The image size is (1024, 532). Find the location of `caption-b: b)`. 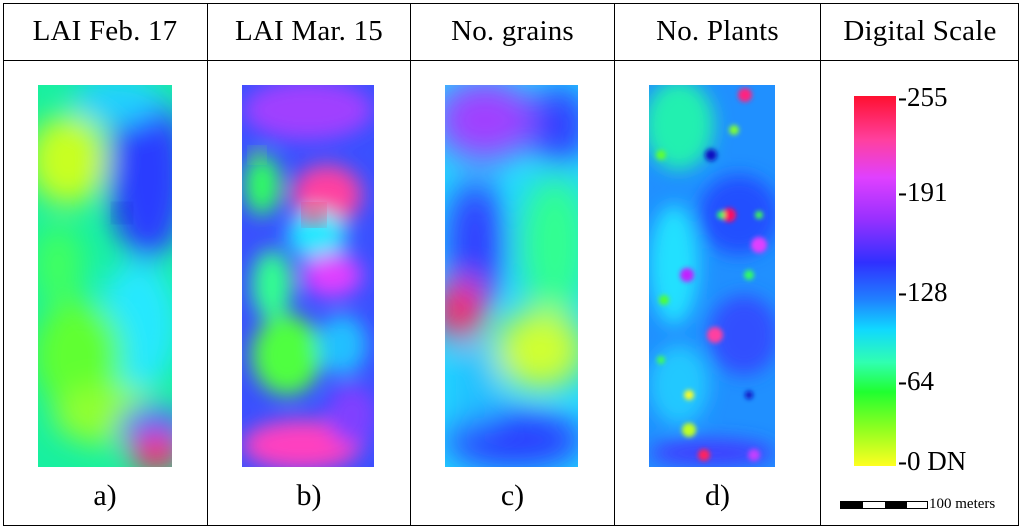

caption-b: b) is located at coordinates (309, 495).